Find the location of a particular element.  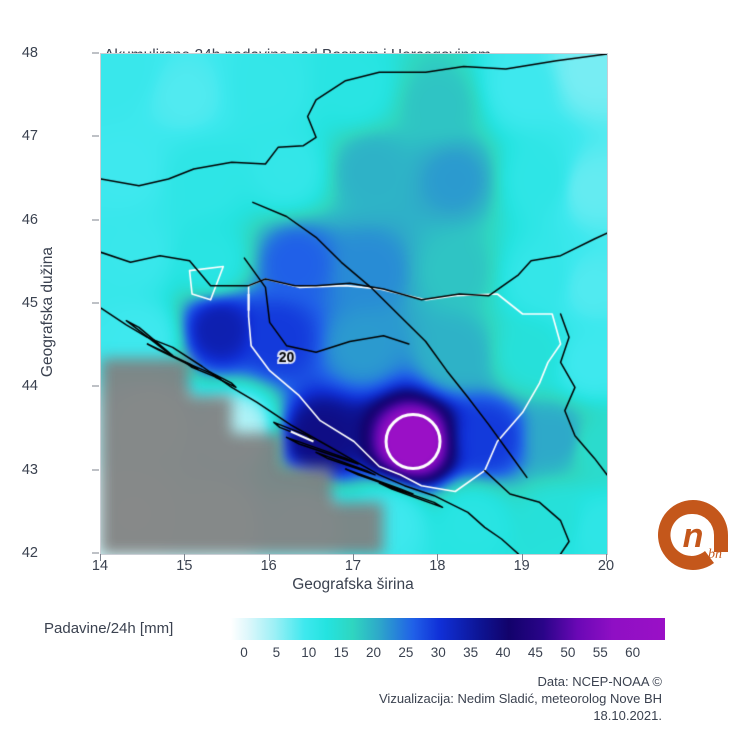

x-tick-label-19: 19 is located at coordinates (521, 566).